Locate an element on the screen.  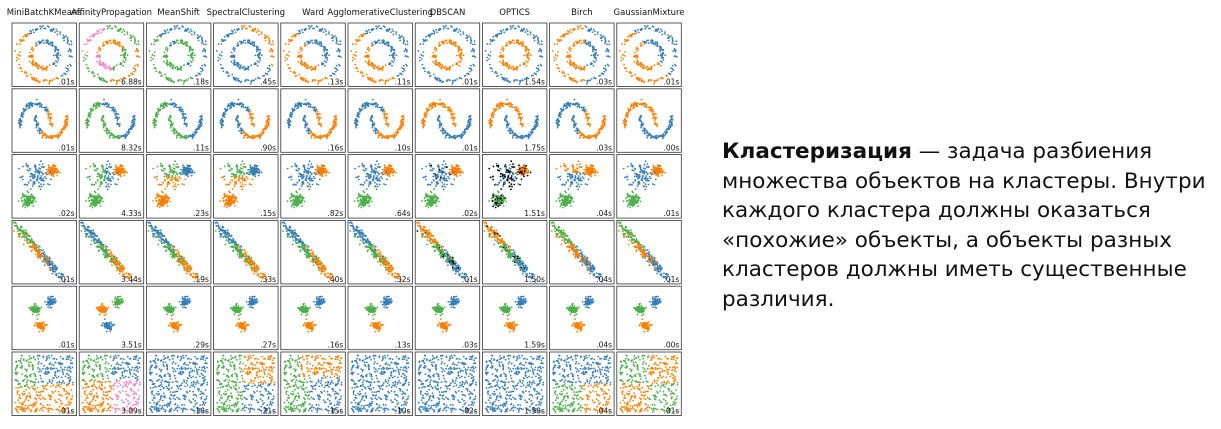
column-title: MiniBatchKMeans is located at coordinates (45, 13).